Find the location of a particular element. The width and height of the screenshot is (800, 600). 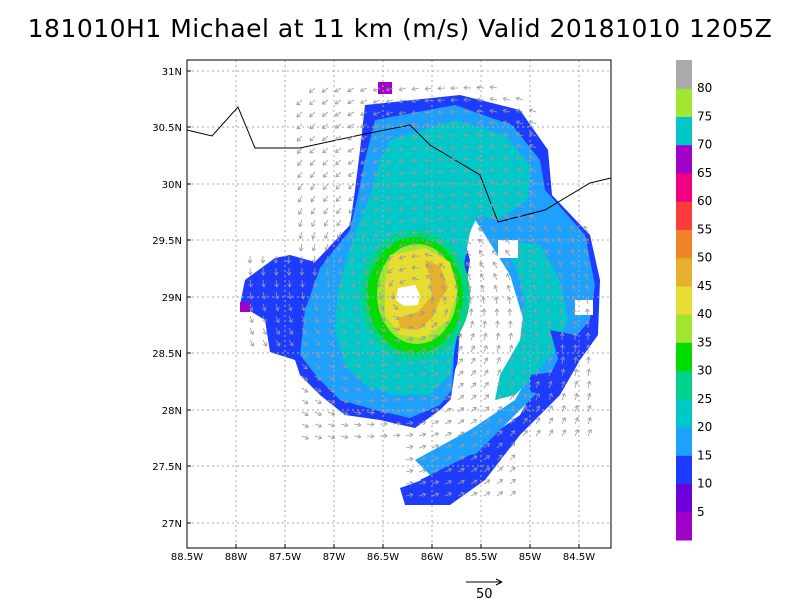

lat-tick-label: 31N is located at coordinates (172, 72).